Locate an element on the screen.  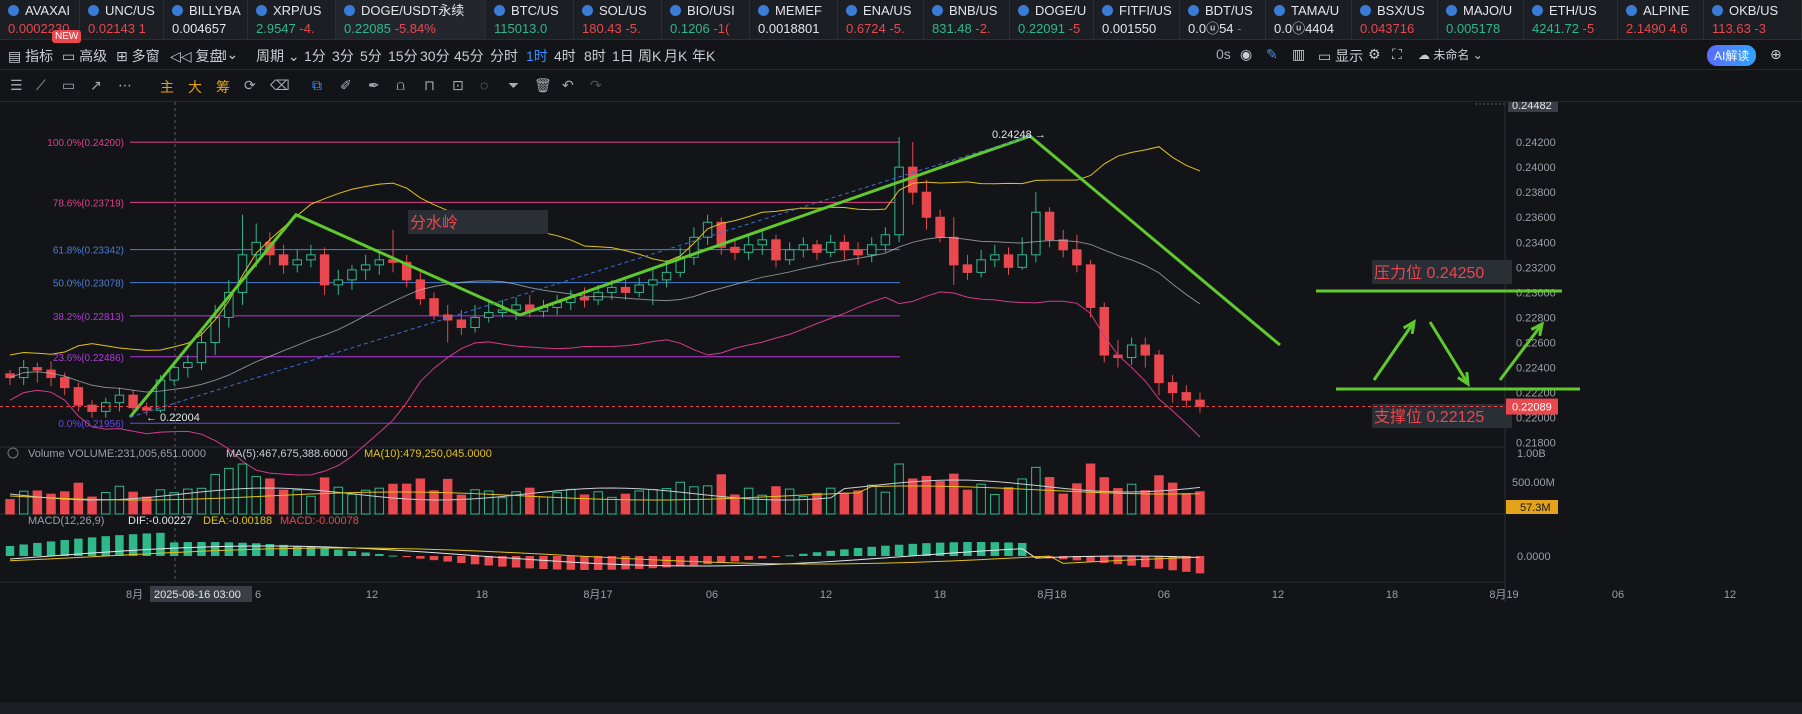
interval-button: 1时 is located at coordinates (537, 56).